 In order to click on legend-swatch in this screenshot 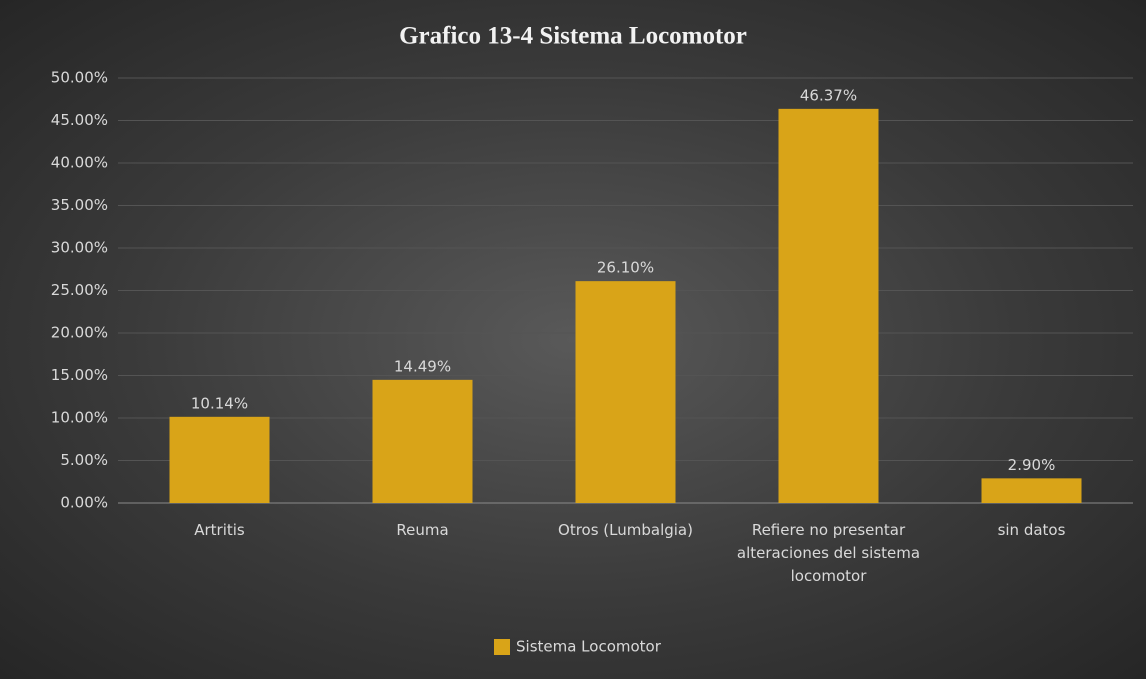, I will do `click(502, 647)`.